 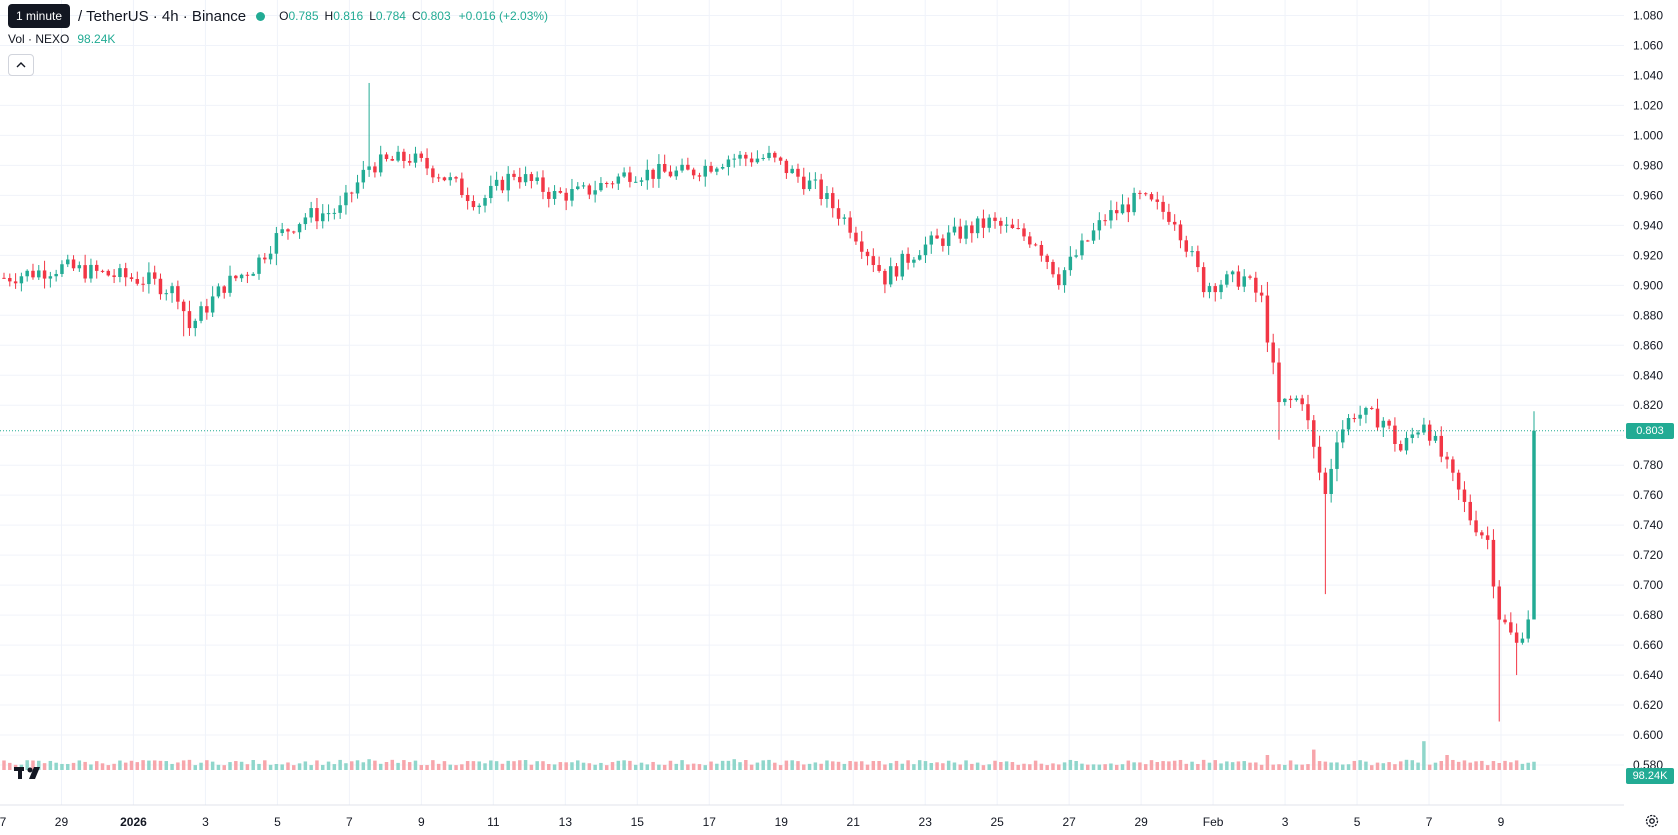 What do you see at coordinates (348, 16) in the screenshot?
I see `high-value: 0.816` at bounding box center [348, 16].